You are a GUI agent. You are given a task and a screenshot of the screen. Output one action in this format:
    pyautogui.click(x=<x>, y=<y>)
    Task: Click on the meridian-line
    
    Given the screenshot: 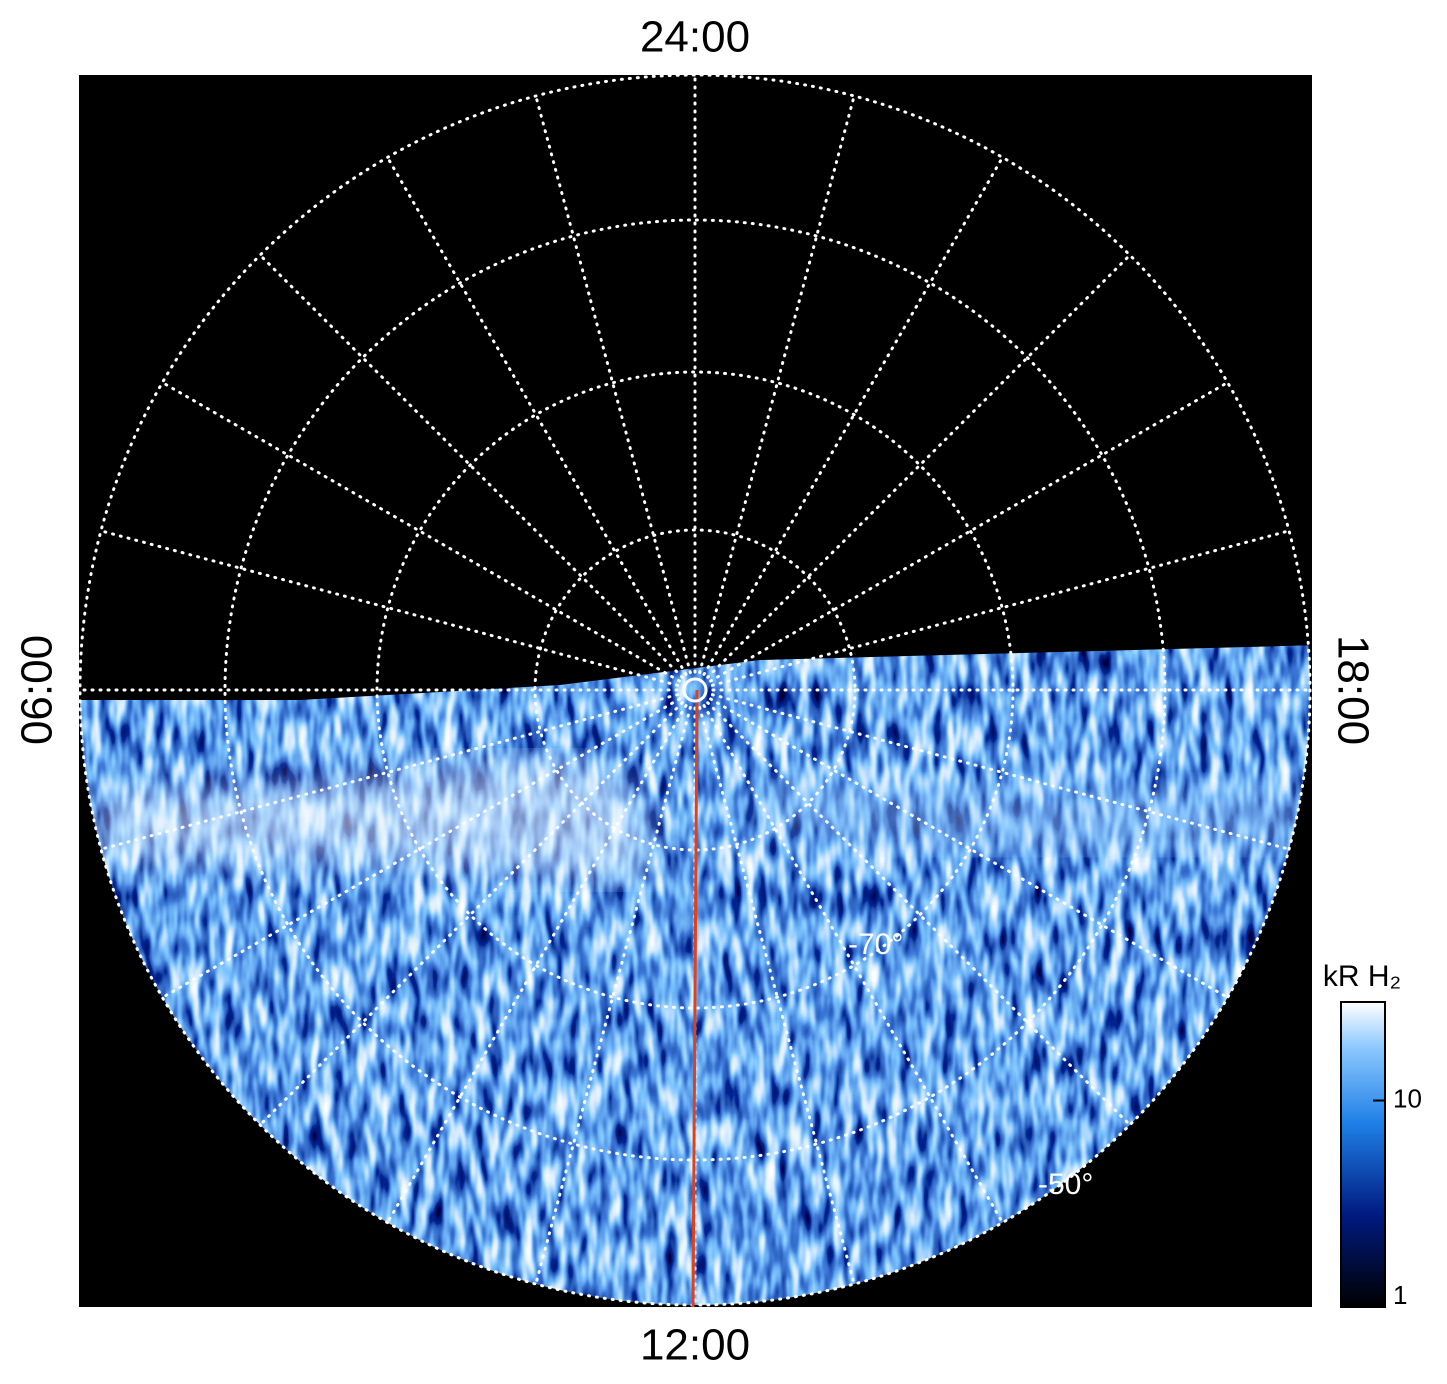 What is the action you would take?
    pyautogui.click(x=695, y=998)
    